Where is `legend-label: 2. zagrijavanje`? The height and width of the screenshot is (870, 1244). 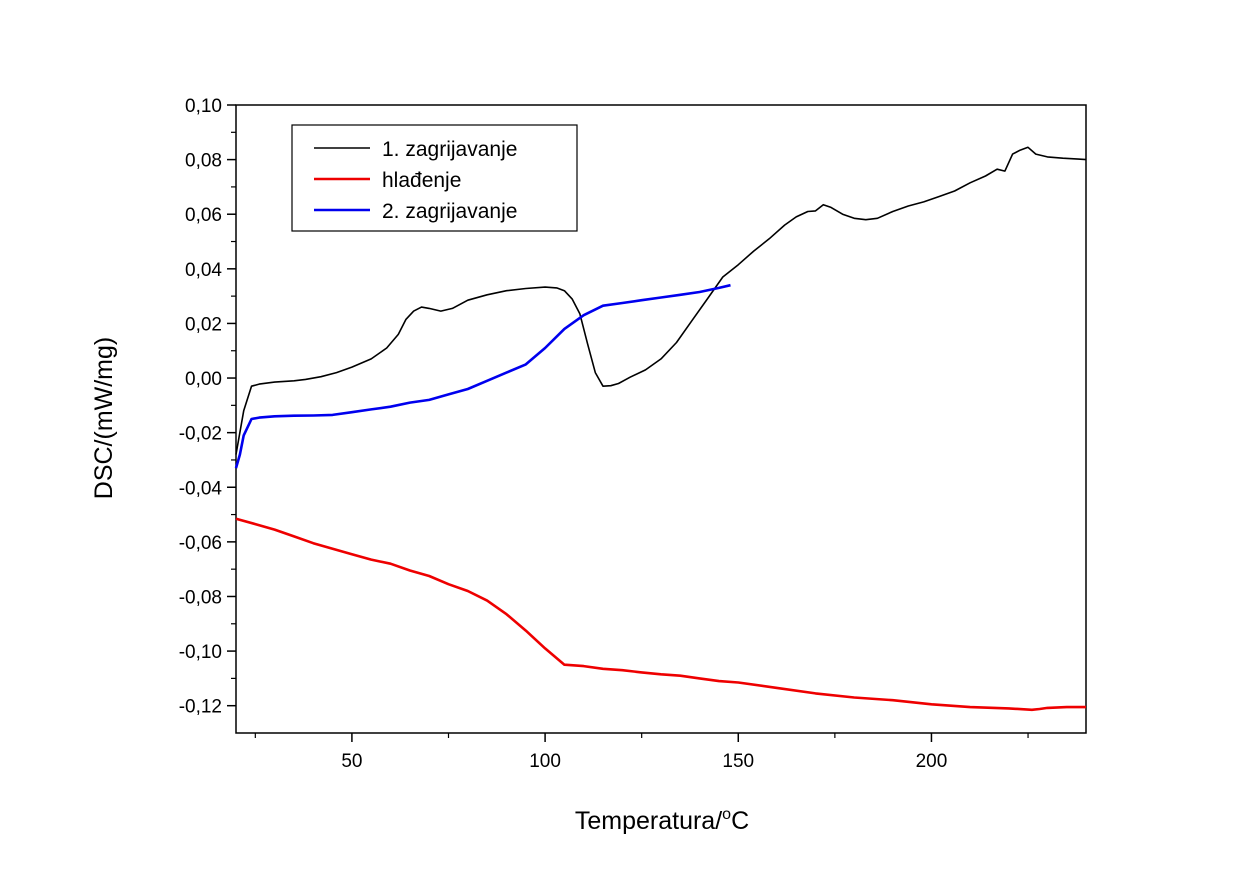
legend-label: 2. zagrijavanje is located at coordinates (449, 211).